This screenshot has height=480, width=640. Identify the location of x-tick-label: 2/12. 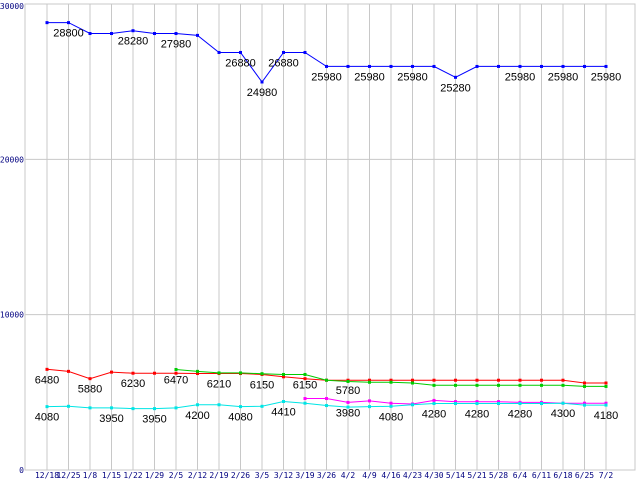
(197, 475).